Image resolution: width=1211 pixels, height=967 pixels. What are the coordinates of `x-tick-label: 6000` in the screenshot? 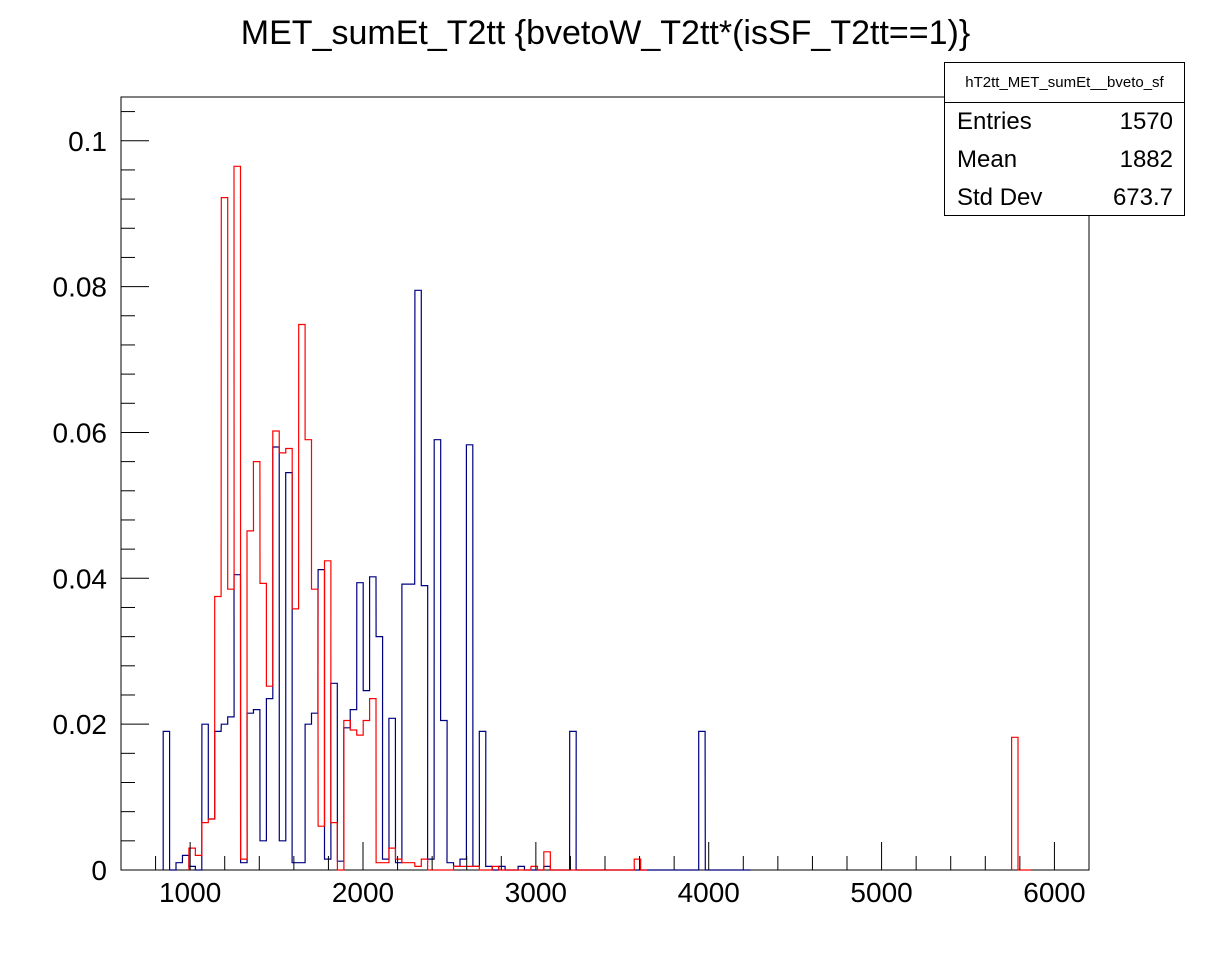 It's located at (1054, 892).